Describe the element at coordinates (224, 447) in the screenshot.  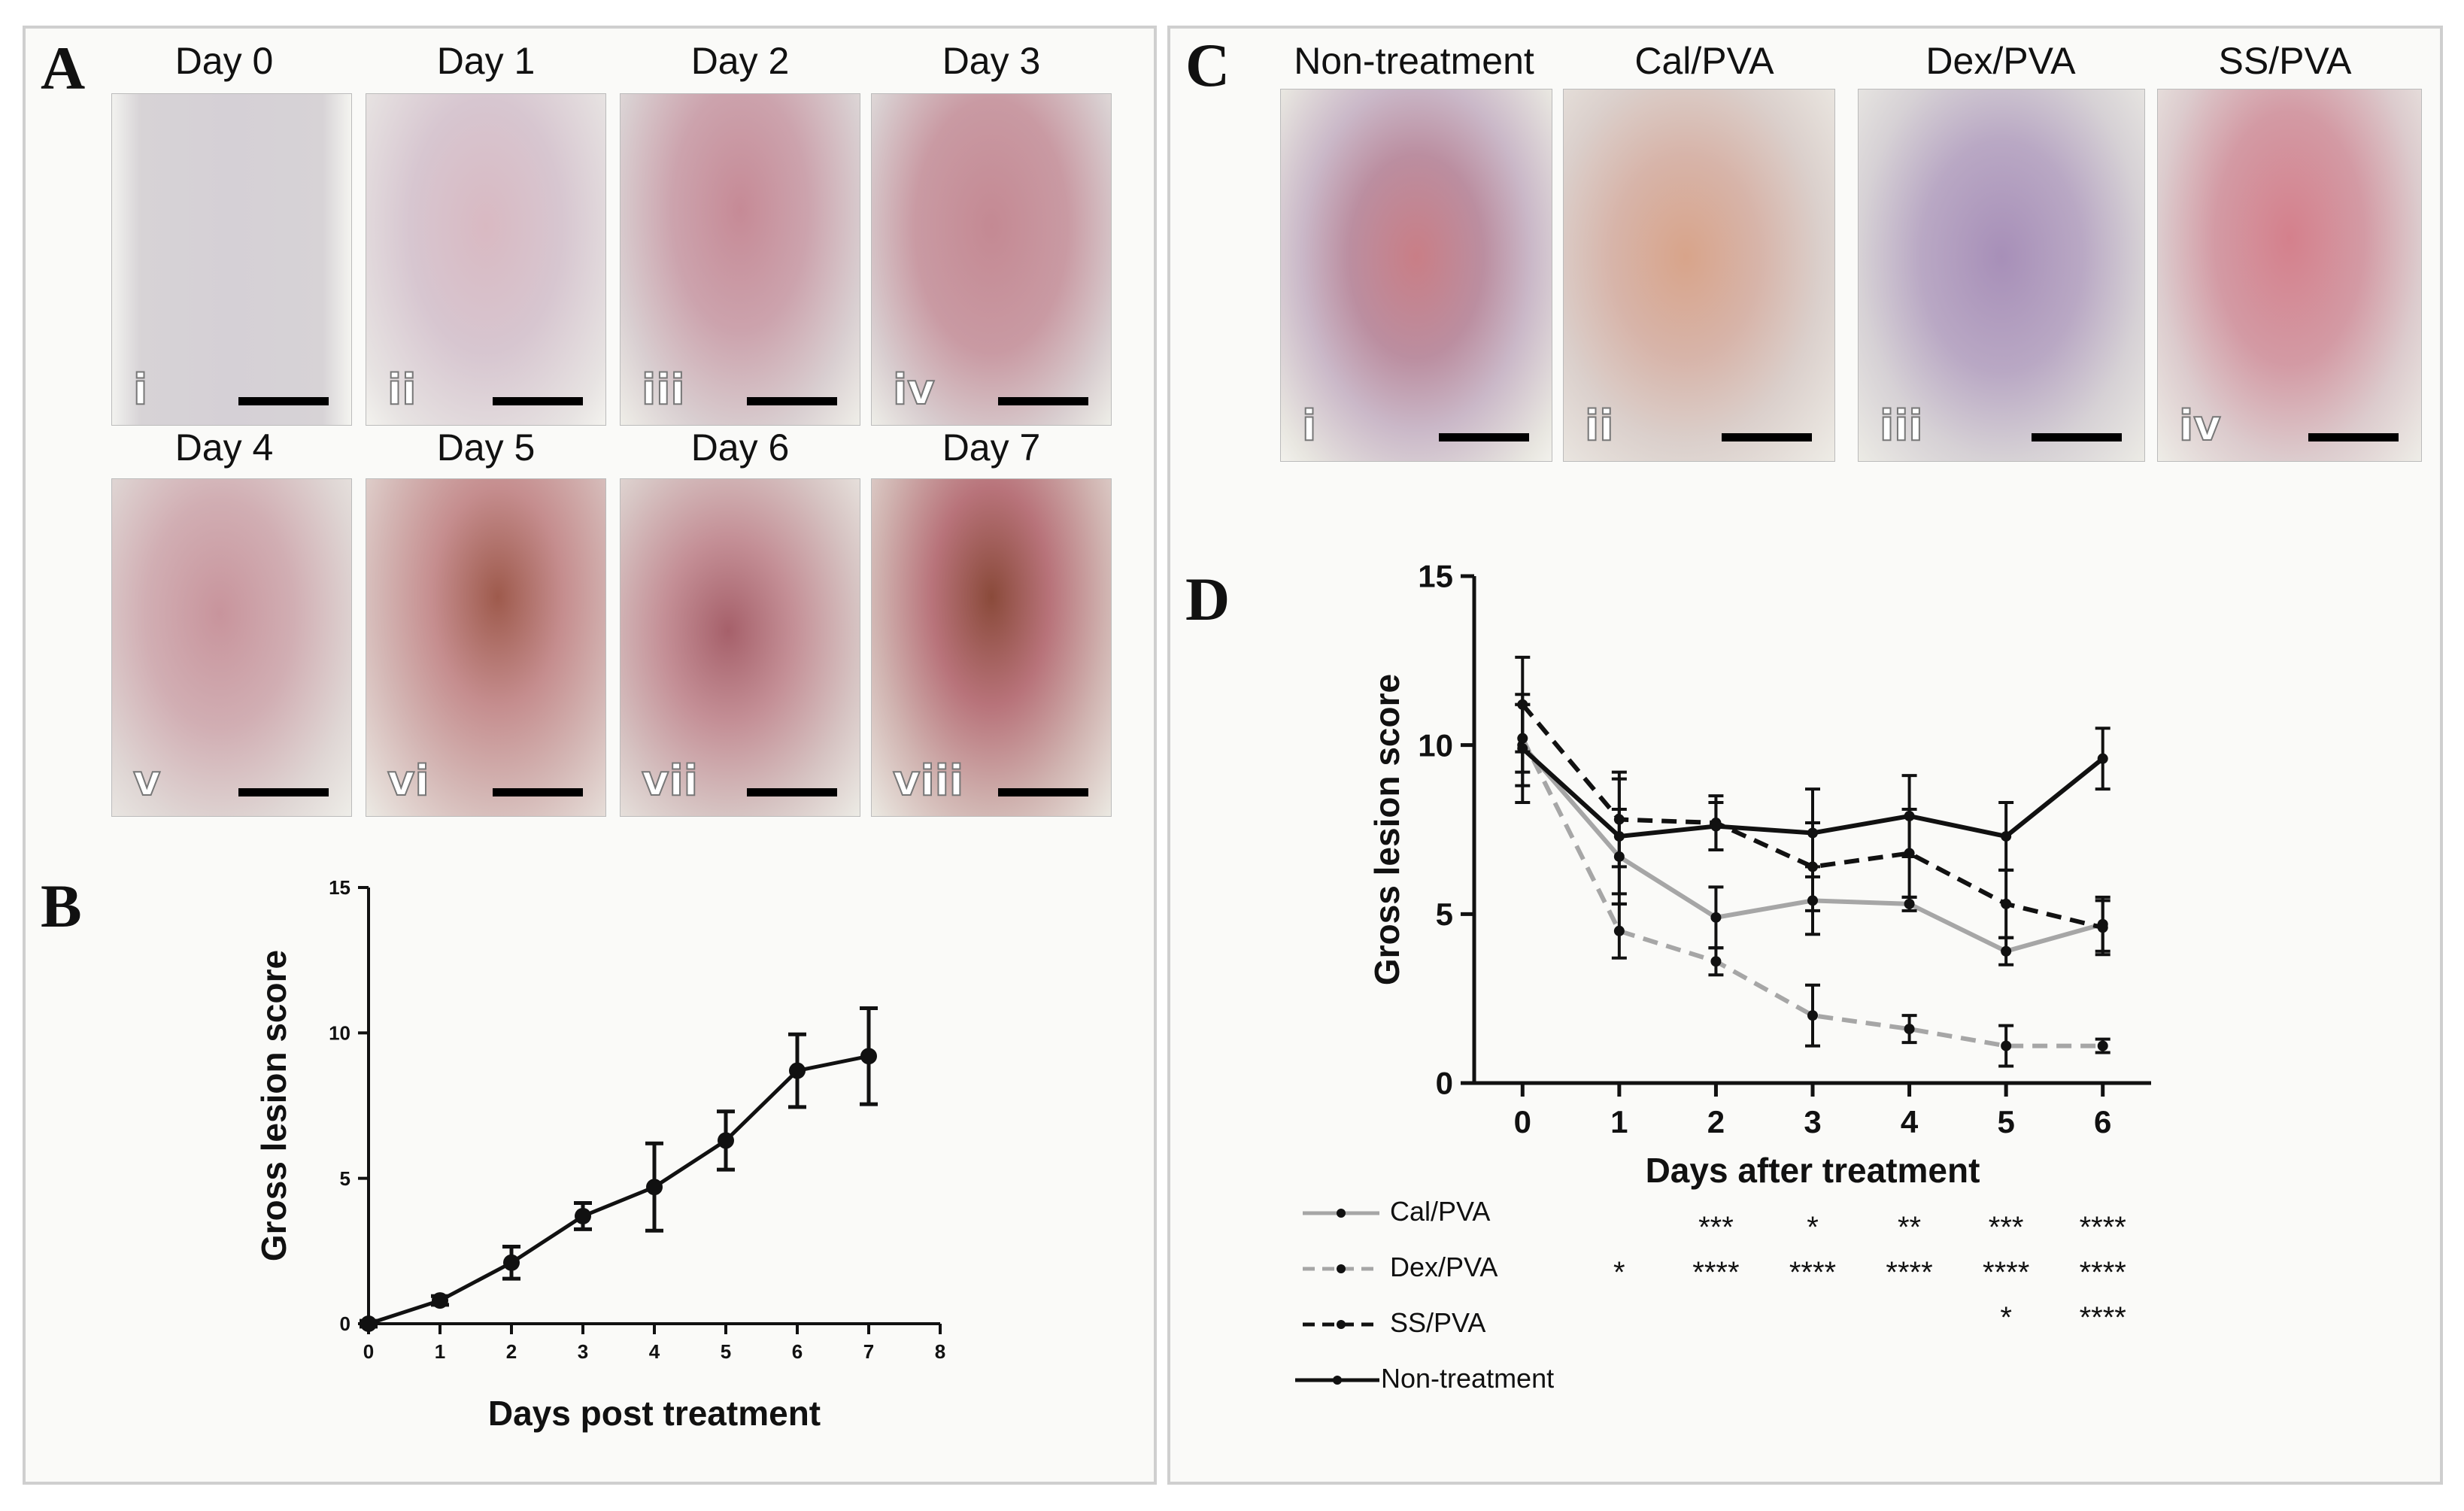
I see `photo-label-day-4: Day 4` at that location.